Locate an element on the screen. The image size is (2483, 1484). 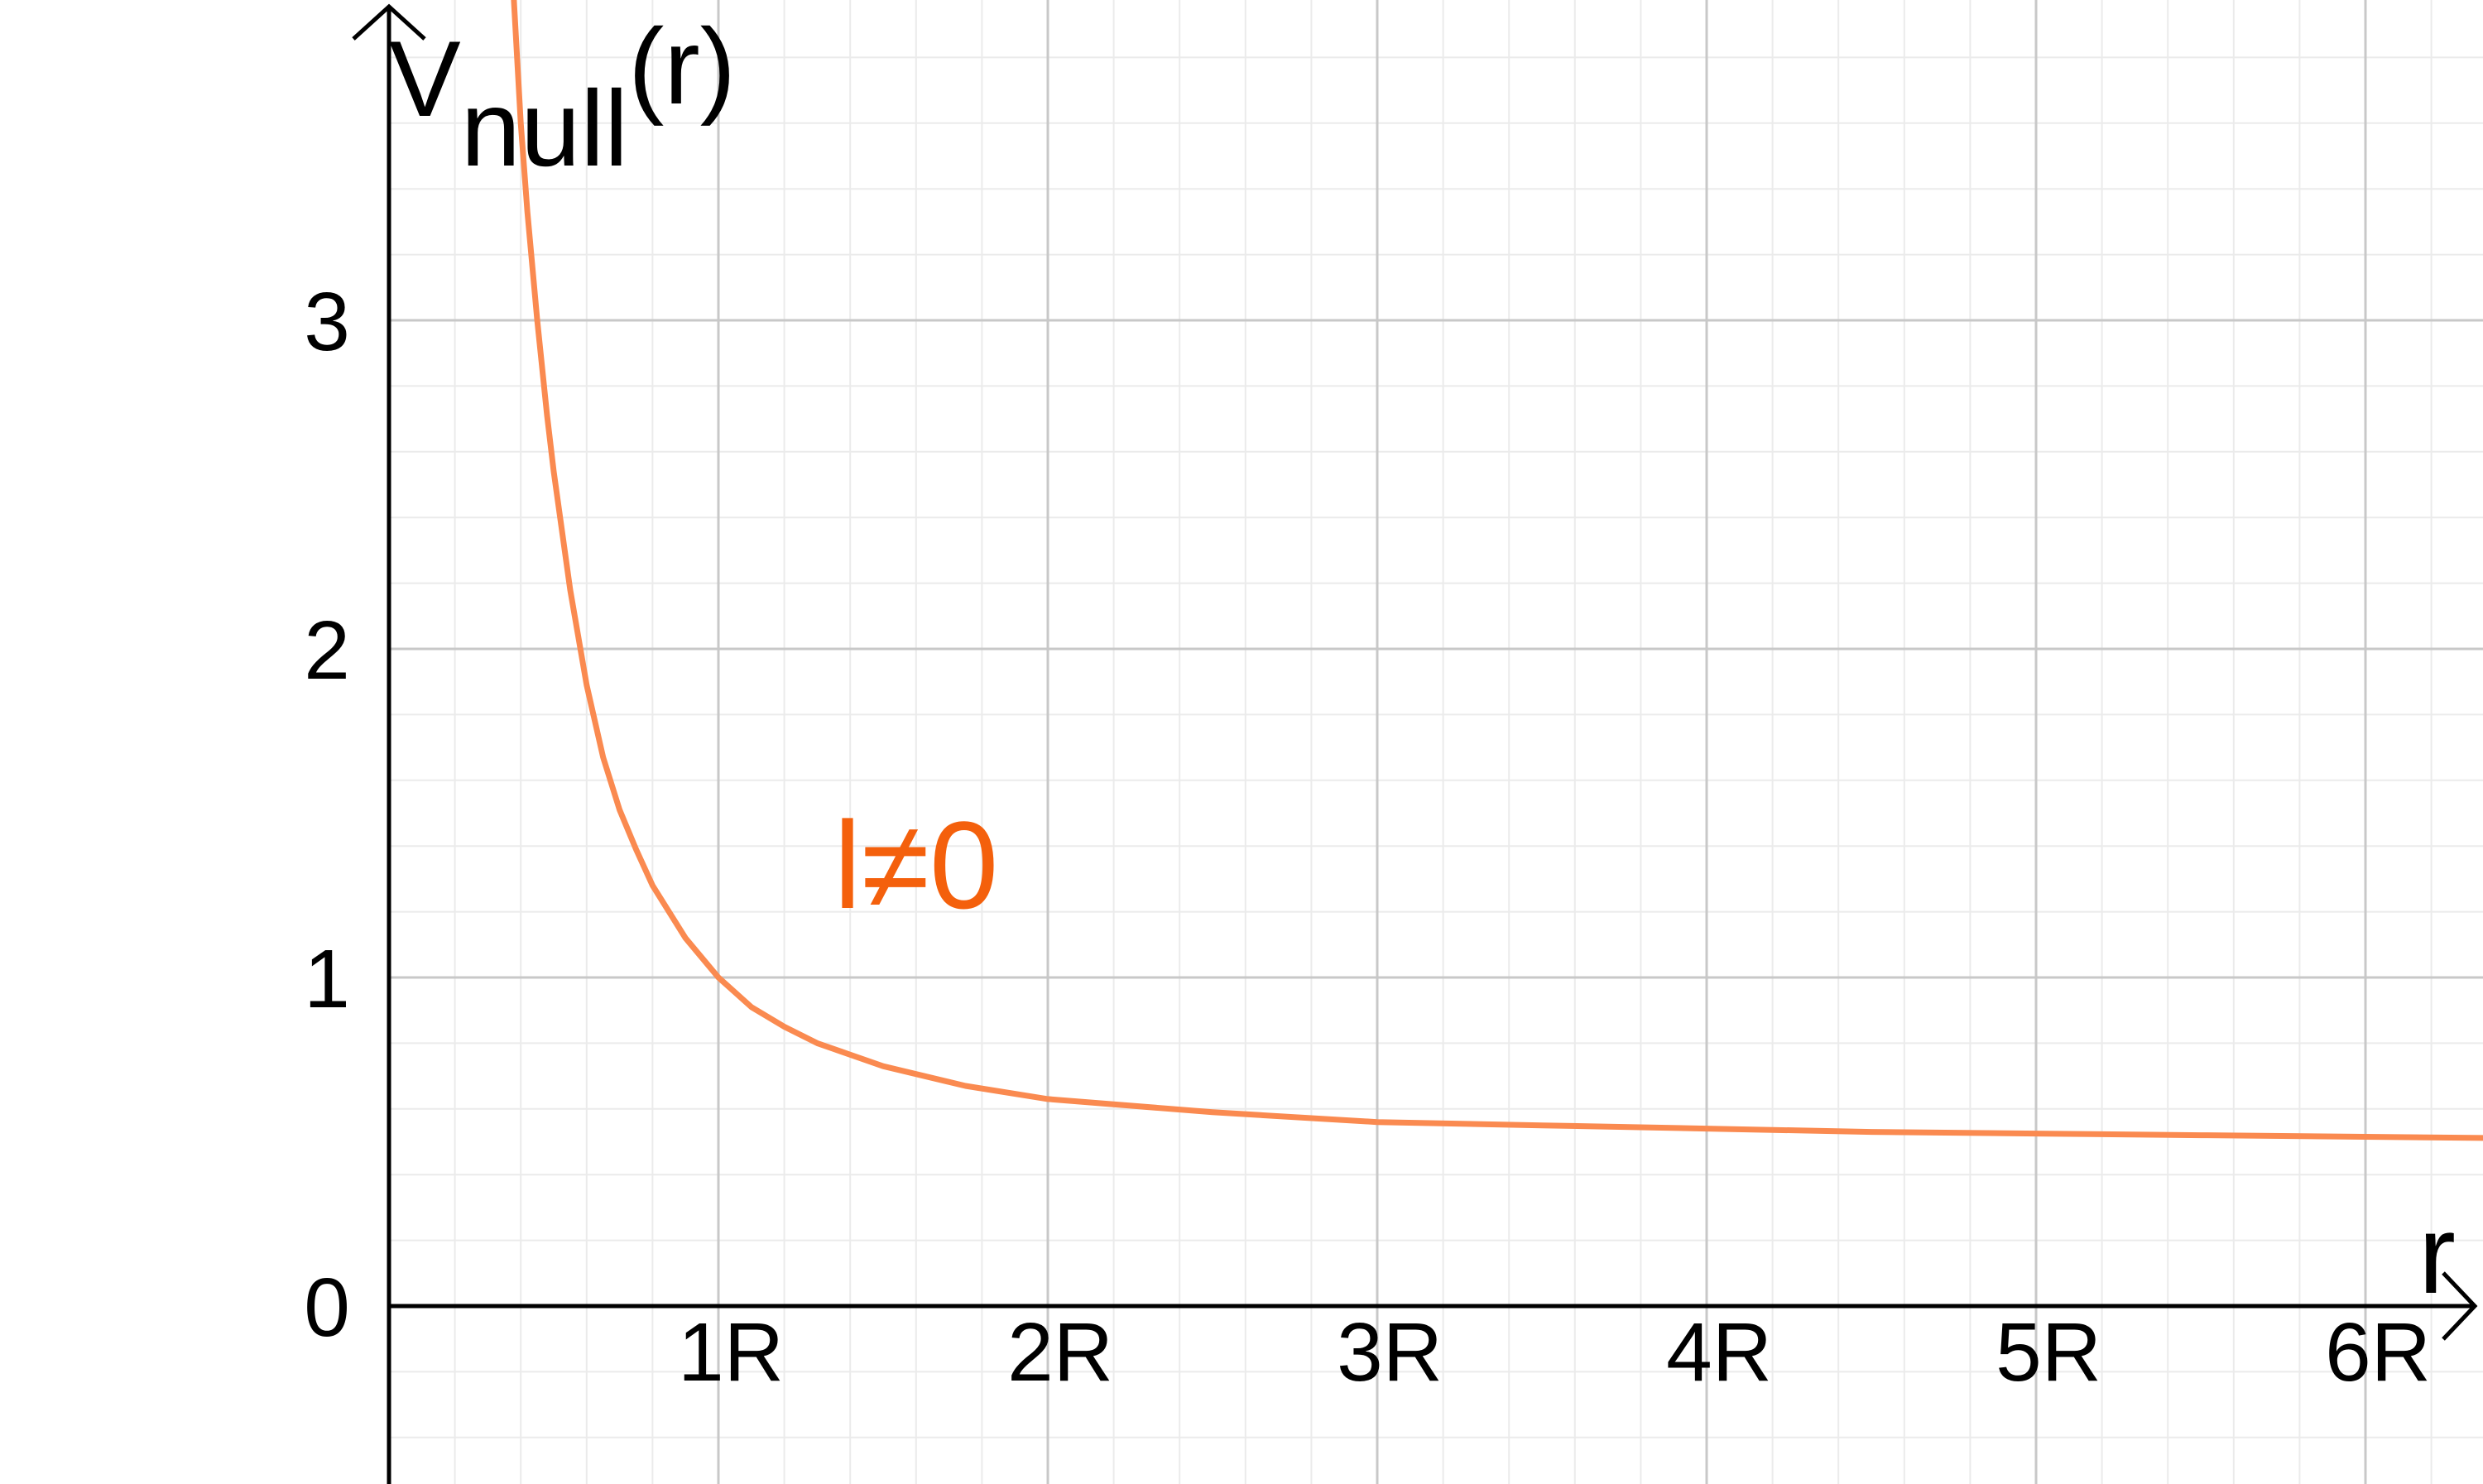
annotation-layer: l≠0 is located at coordinates (915, 864).